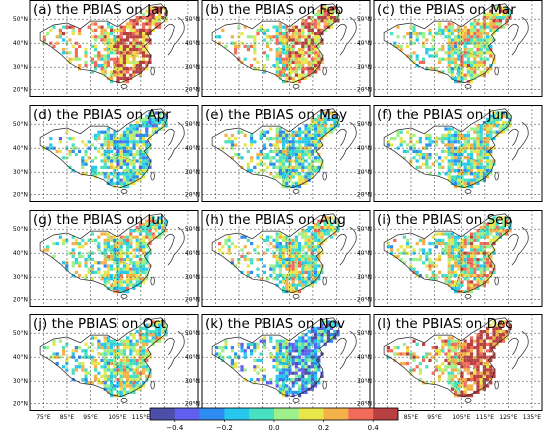 The width and height of the screenshot is (550, 436). I want to click on panel-title: (l) the PBIAS on Dec, so click(445, 324).